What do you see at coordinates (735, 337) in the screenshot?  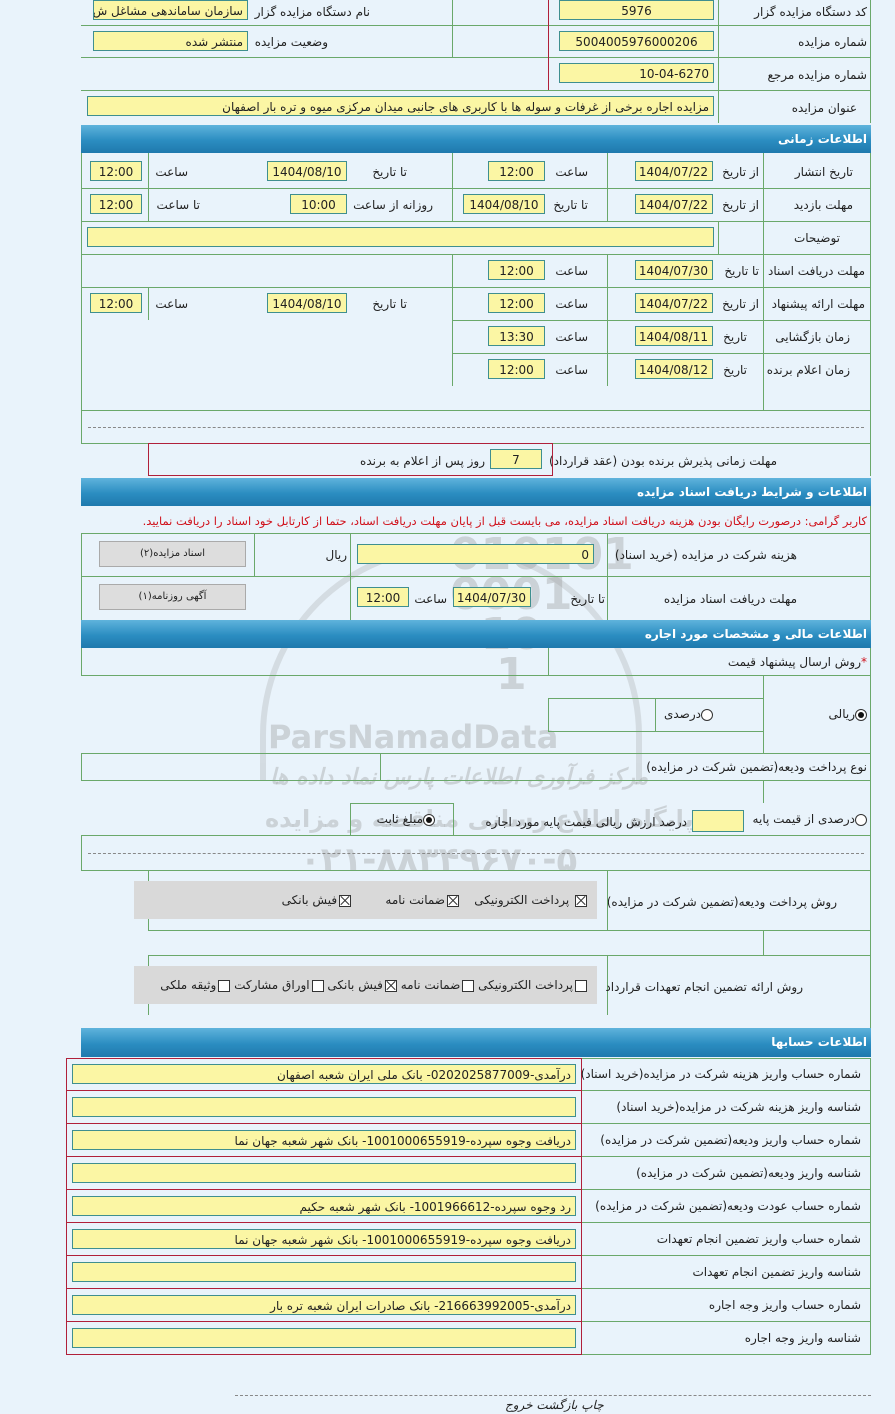 I see `opening-date-label: تاریخ` at bounding box center [735, 337].